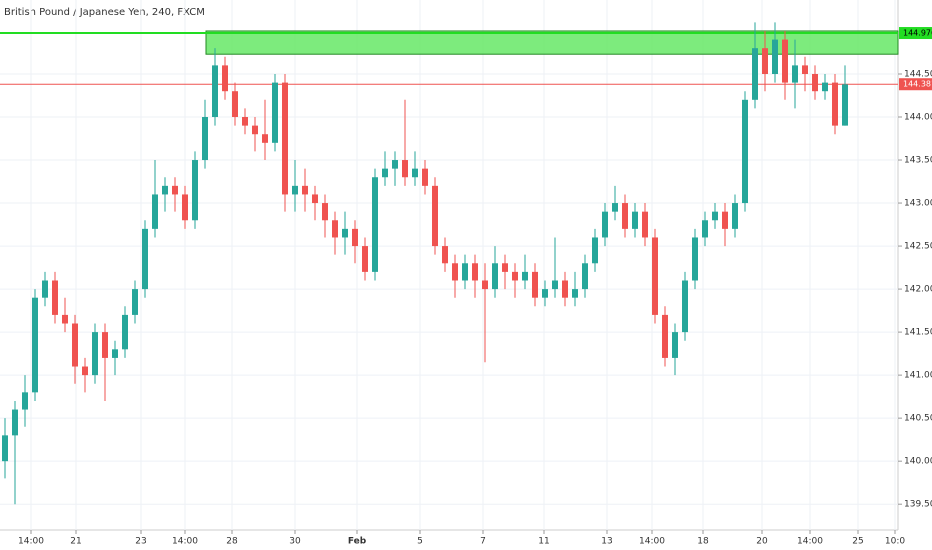  I want to click on y-tick-label: 142.000, so click(918, 290).